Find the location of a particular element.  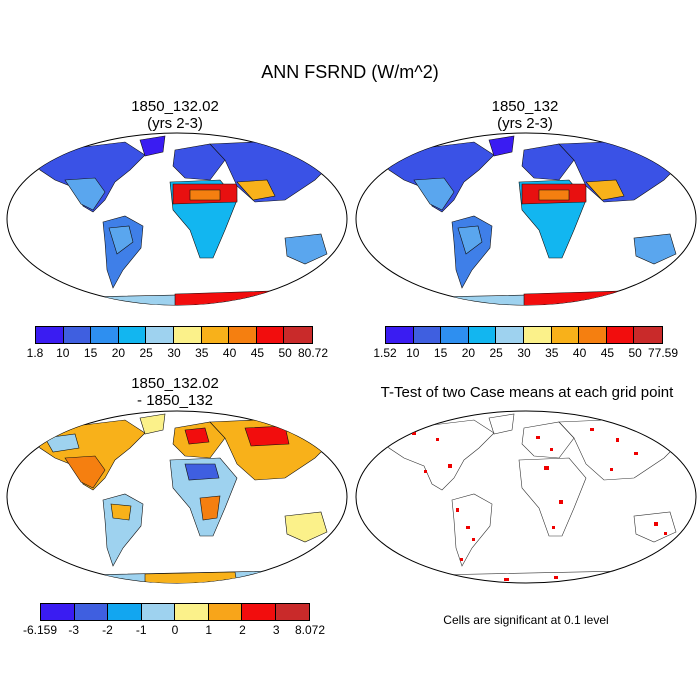

colorbar-diff is located at coordinates (175, 612).